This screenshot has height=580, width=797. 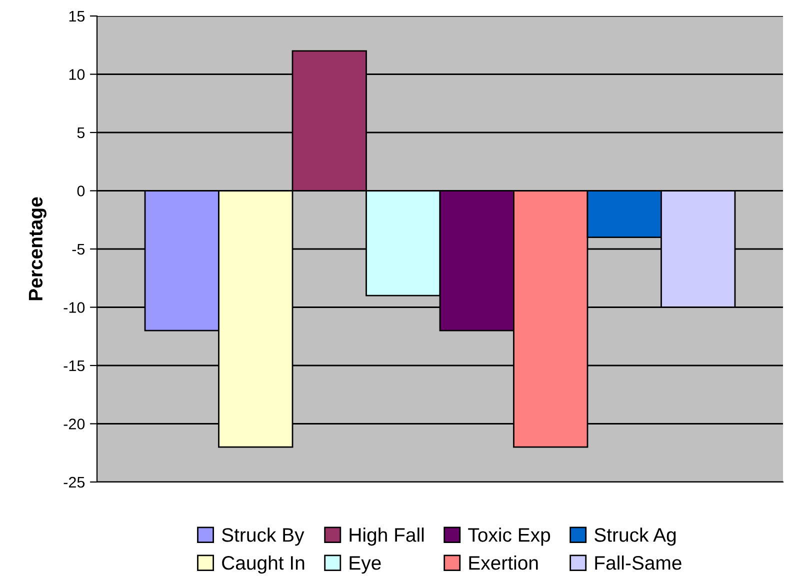 I want to click on y-axis-title: Percentage, so click(x=37, y=248).